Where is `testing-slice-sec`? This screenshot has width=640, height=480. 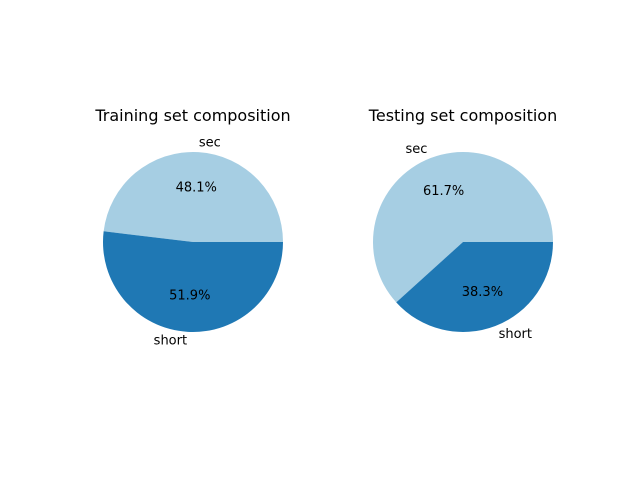
testing-slice-sec is located at coordinates (463, 227).